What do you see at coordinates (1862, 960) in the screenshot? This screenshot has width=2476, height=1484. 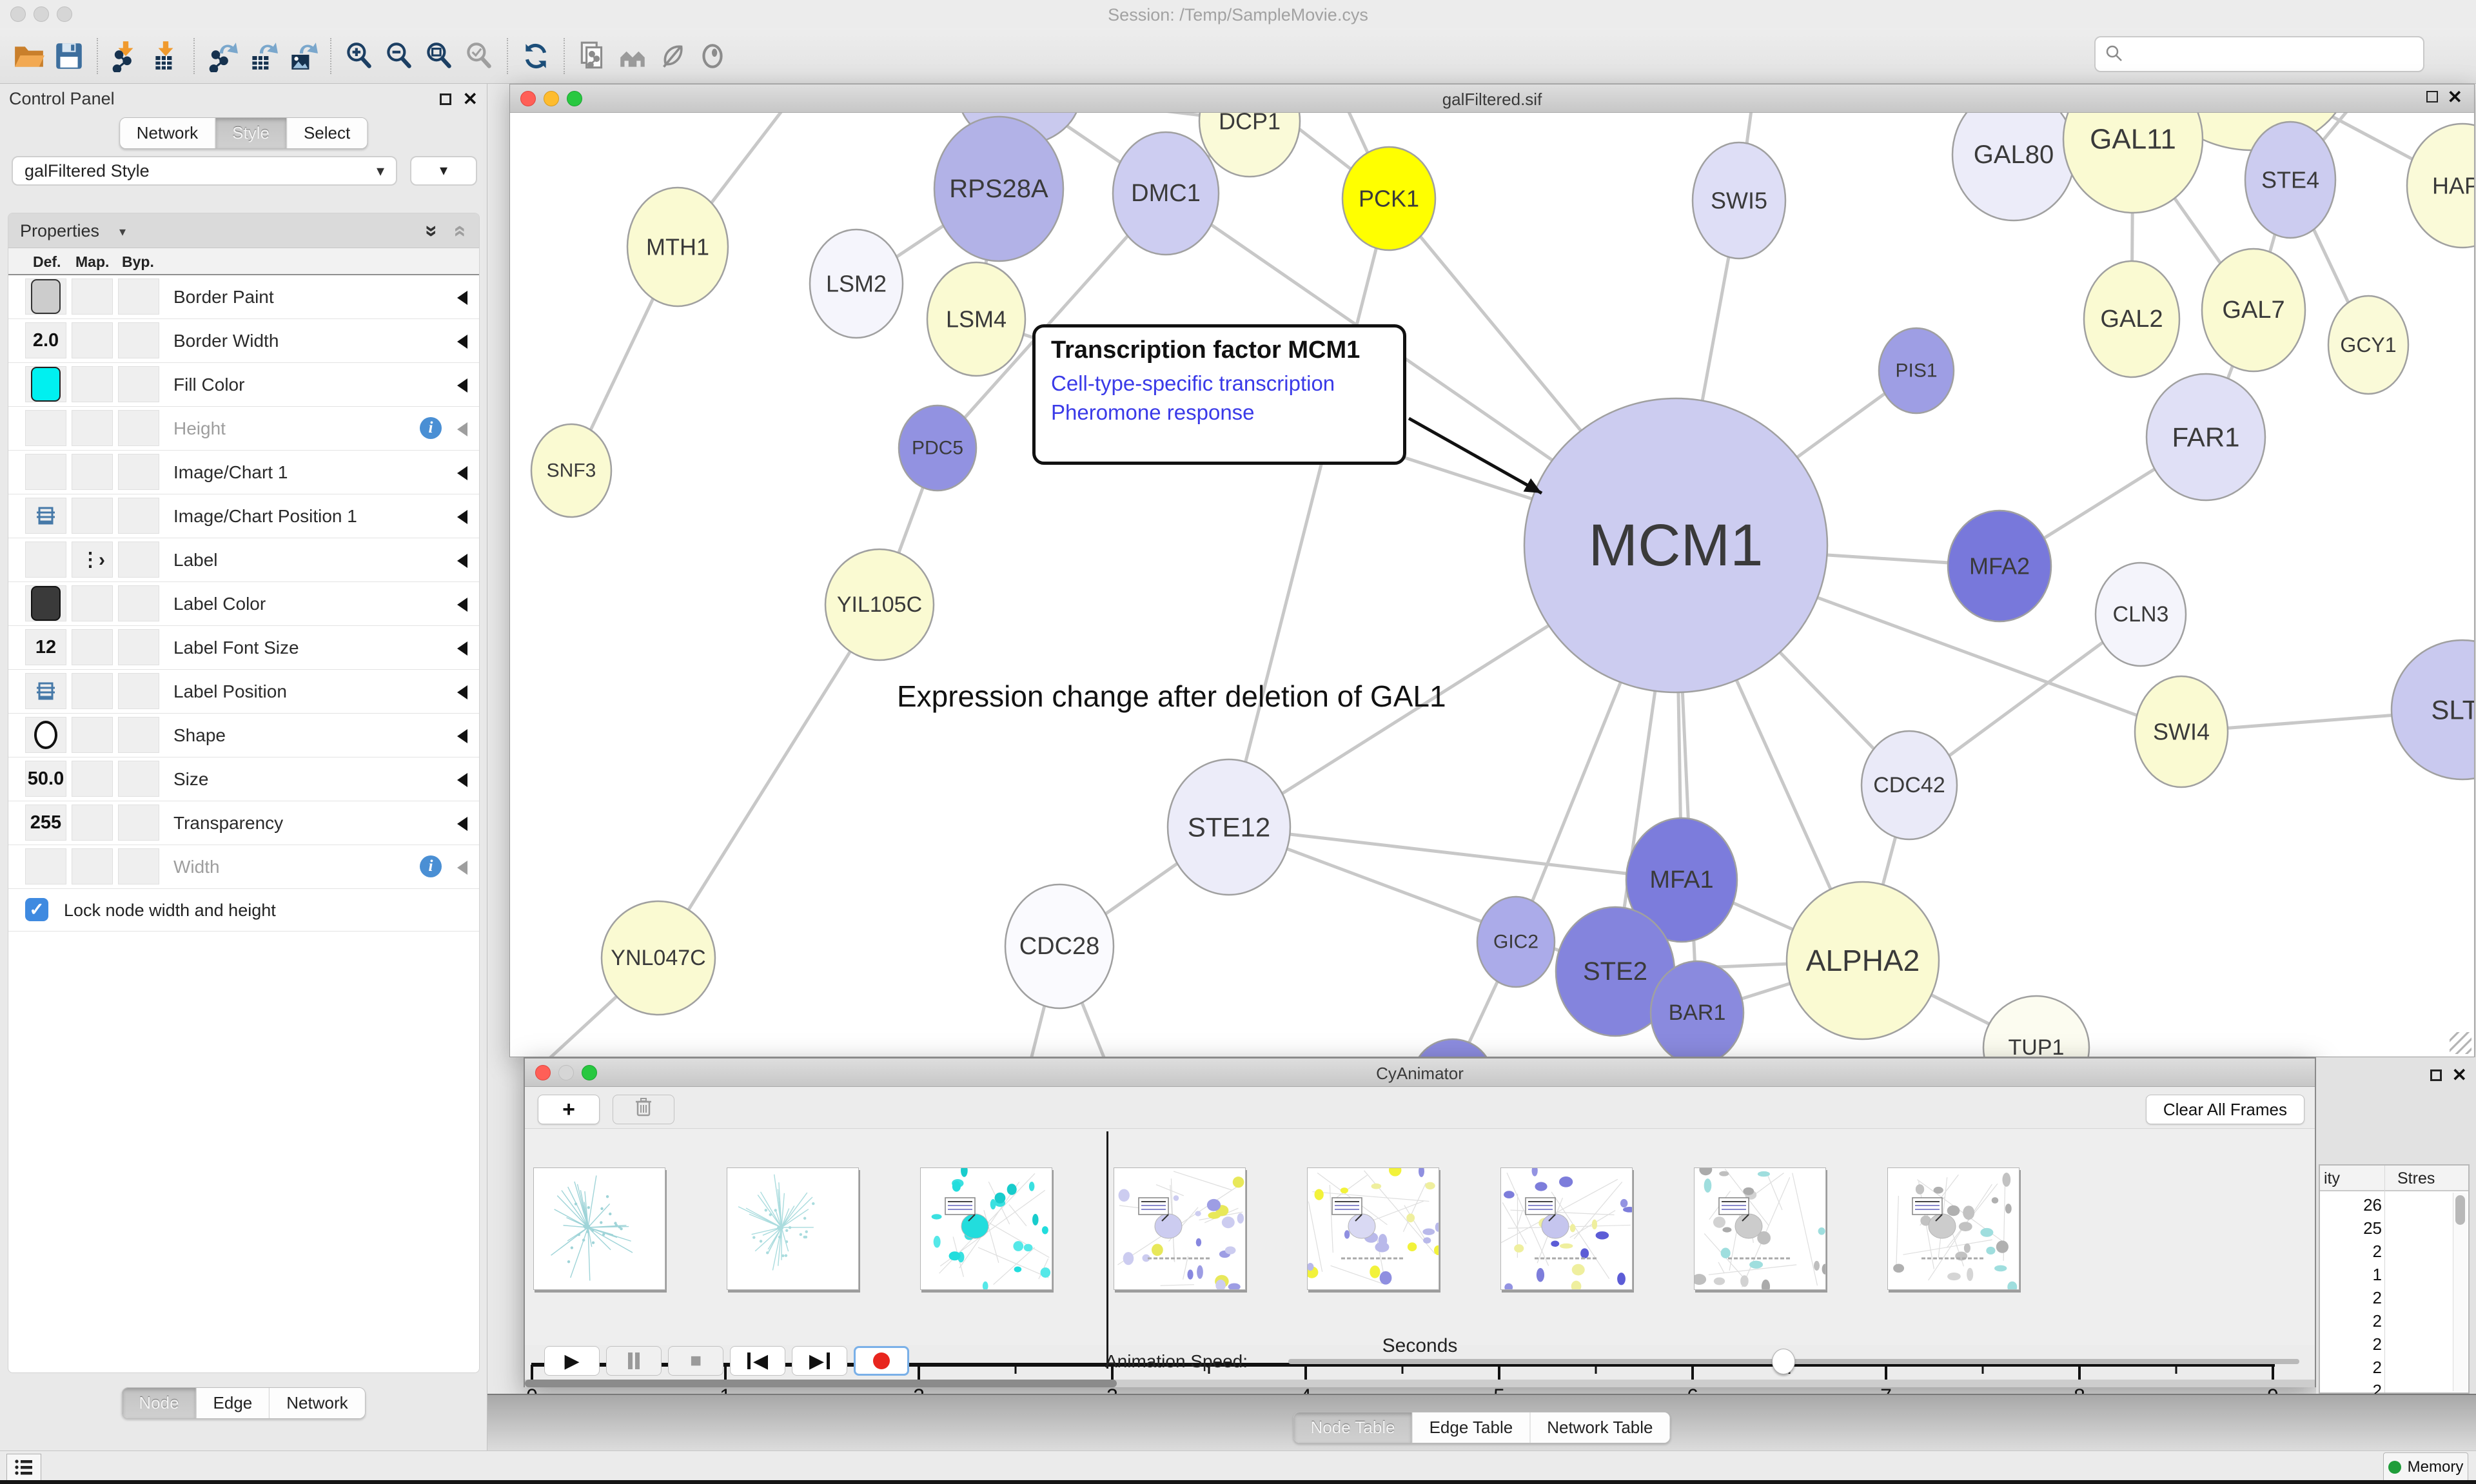 I see `network-node-ALPHA2` at bounding box center [1862, 960].